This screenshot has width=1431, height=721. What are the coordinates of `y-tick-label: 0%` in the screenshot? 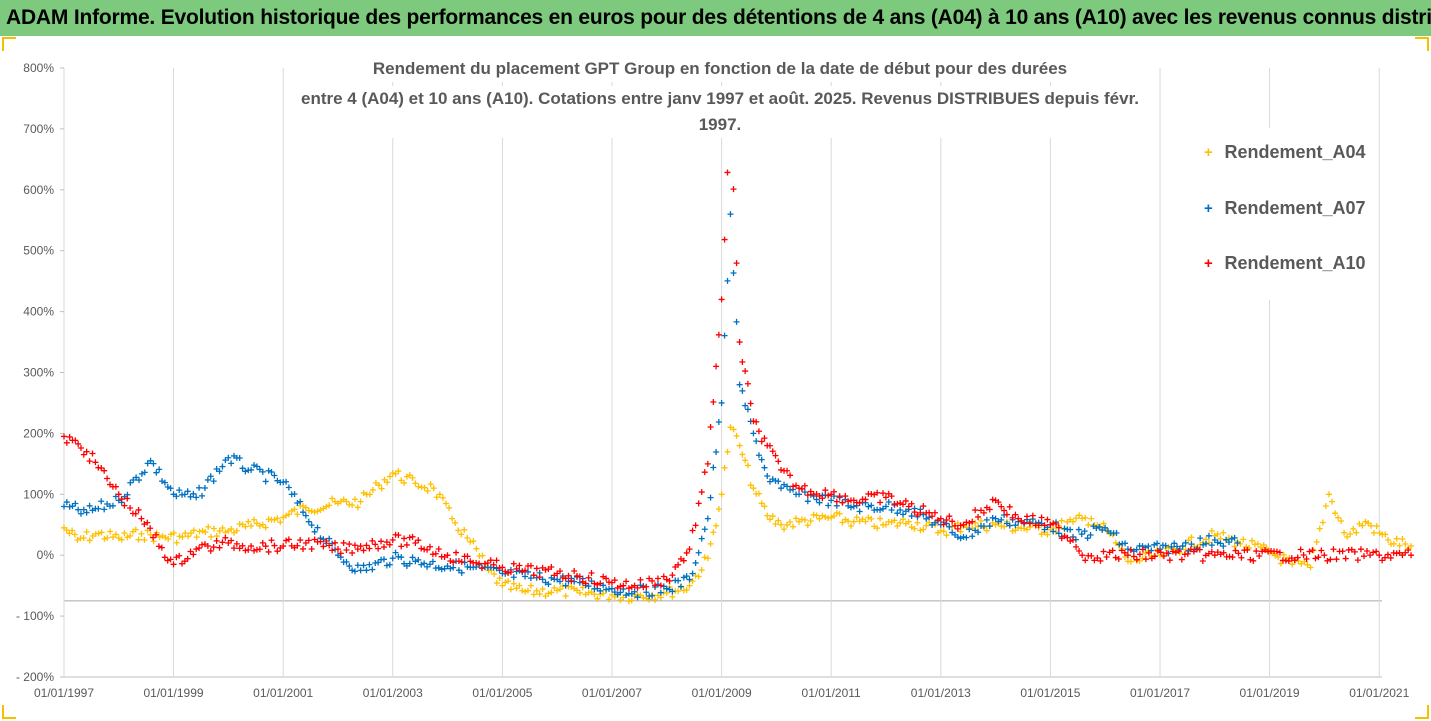 It's located at (46, 555).